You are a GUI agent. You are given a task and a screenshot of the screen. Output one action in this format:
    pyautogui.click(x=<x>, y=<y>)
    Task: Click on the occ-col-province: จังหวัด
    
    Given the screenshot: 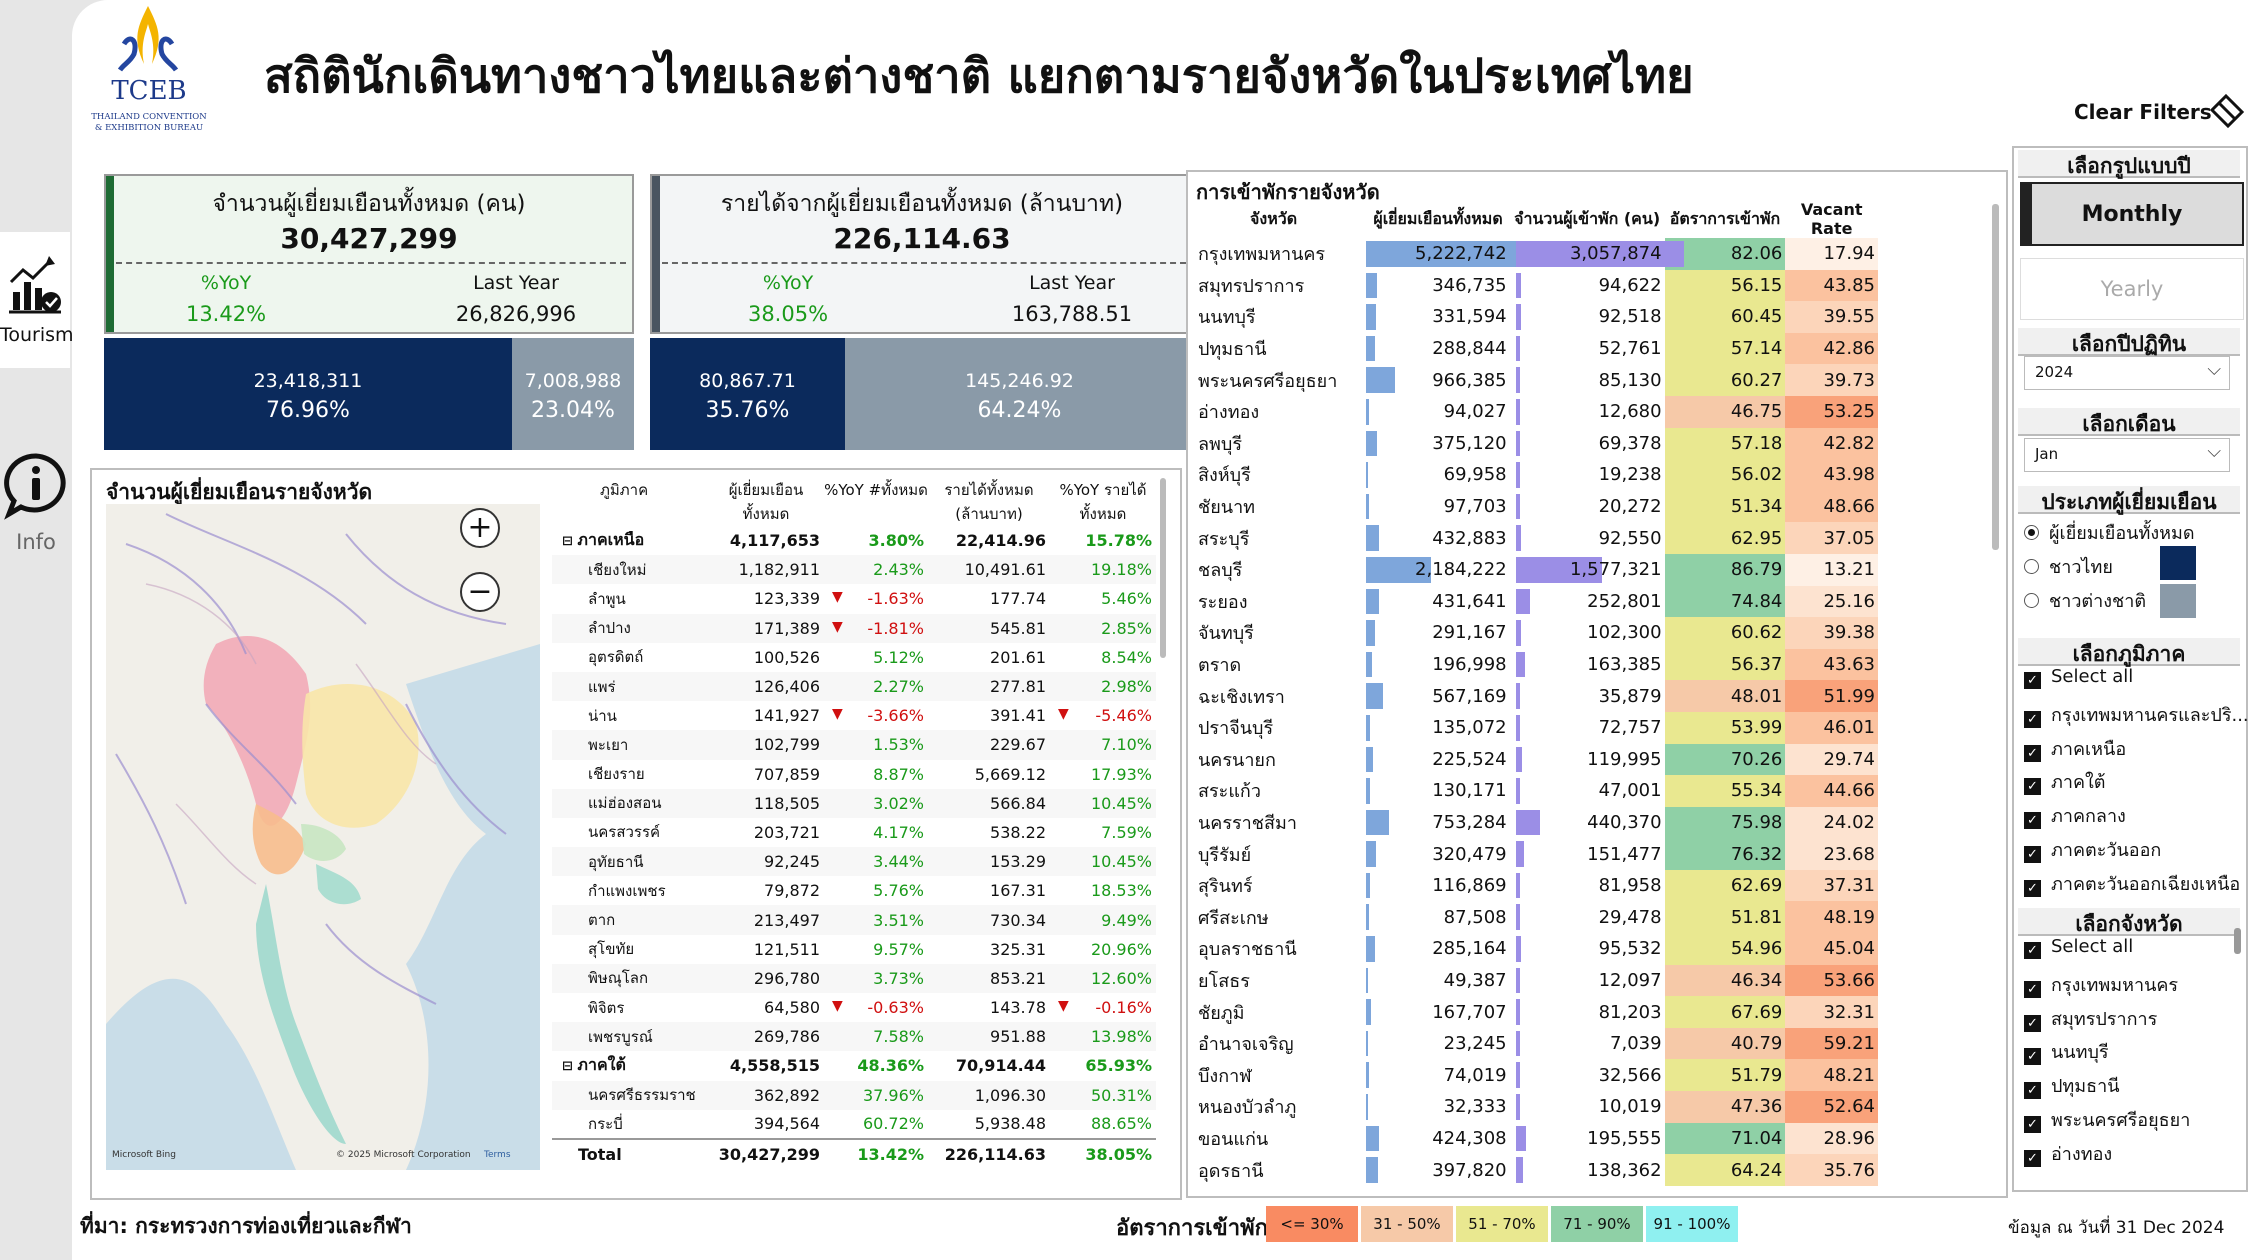 What is the action you would take?
    pyautogui.click(x=1274, y=218)
    